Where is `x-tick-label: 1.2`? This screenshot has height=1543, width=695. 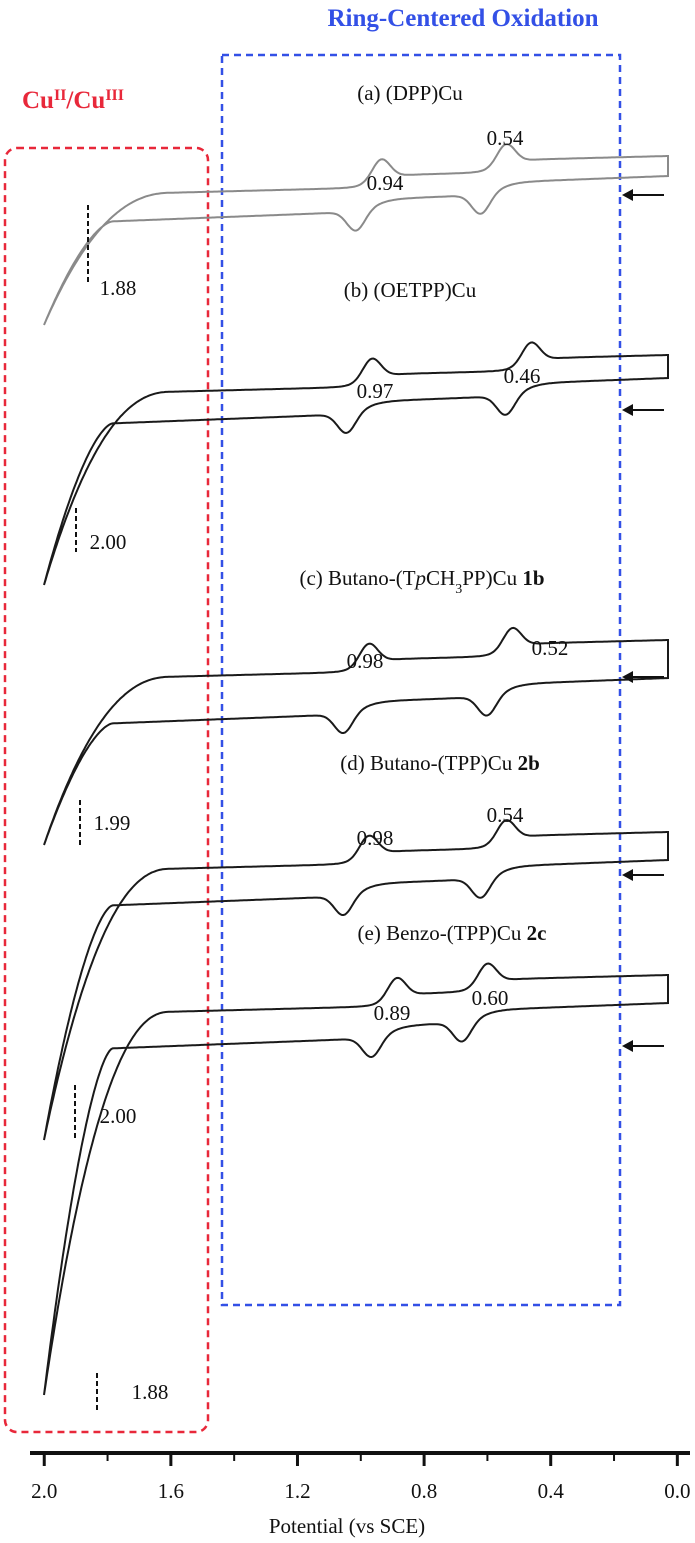
x-tick-label: 1.2 is located at coordinates (297, 1491).